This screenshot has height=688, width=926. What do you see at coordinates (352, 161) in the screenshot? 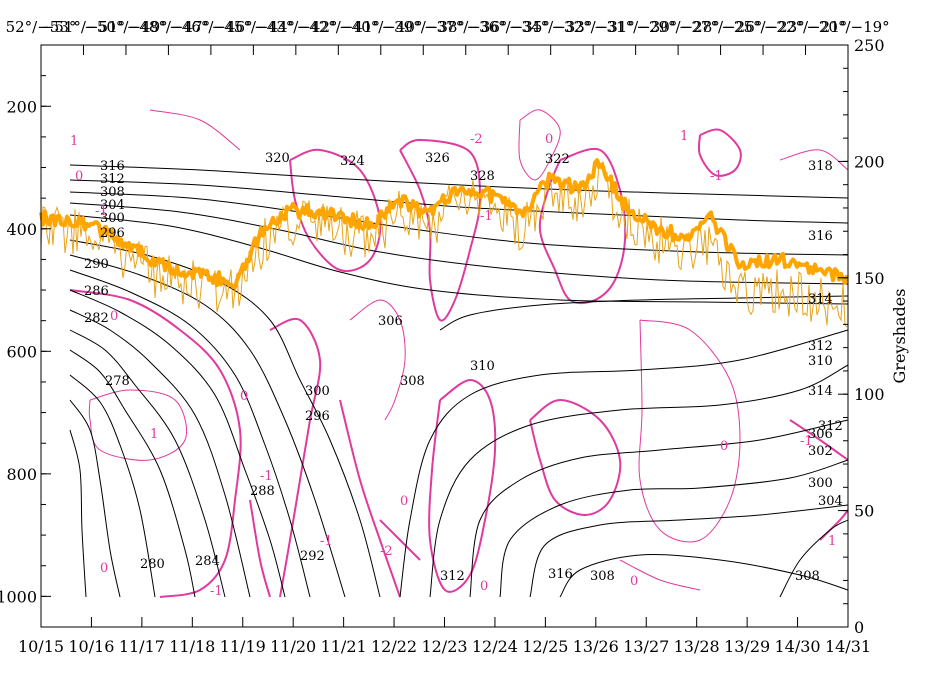
I see `black-contour-label: 324` at bounding box center [352, 161].